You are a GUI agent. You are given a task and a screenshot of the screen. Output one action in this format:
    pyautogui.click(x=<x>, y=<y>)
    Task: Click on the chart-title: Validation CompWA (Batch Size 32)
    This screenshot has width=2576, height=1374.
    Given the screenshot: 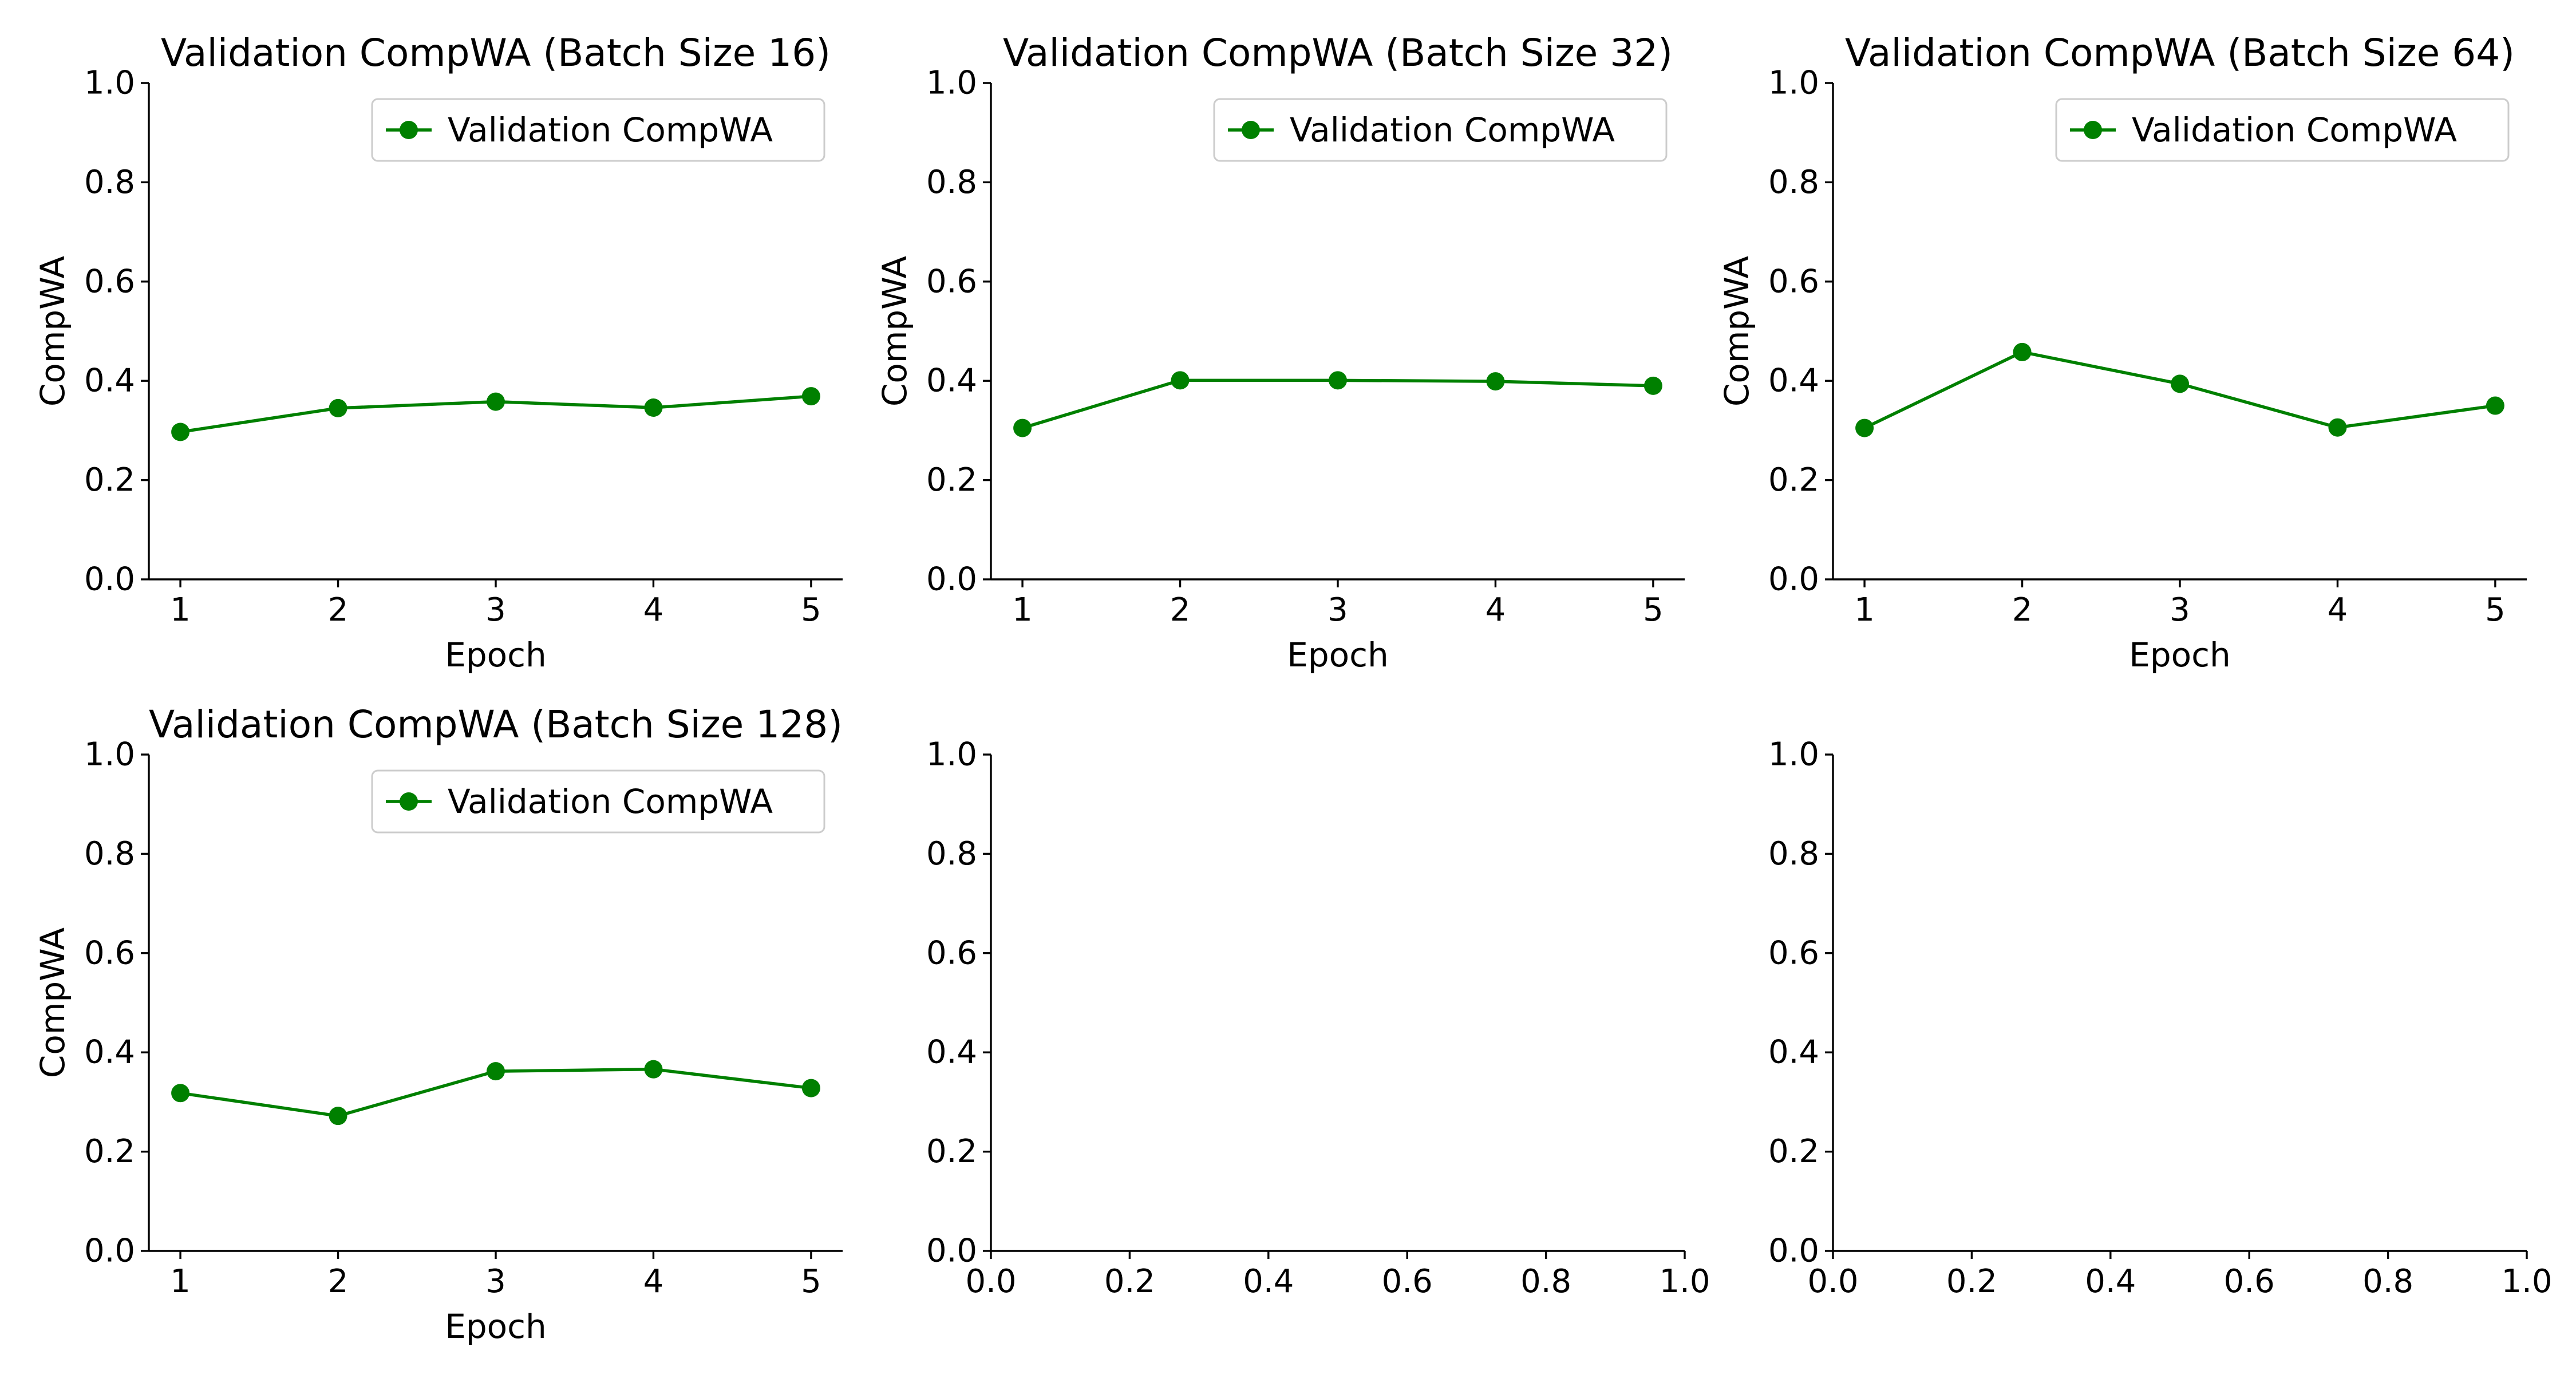 What is the action you would take?
    pyautogui.click(x=1338, y=53)
    